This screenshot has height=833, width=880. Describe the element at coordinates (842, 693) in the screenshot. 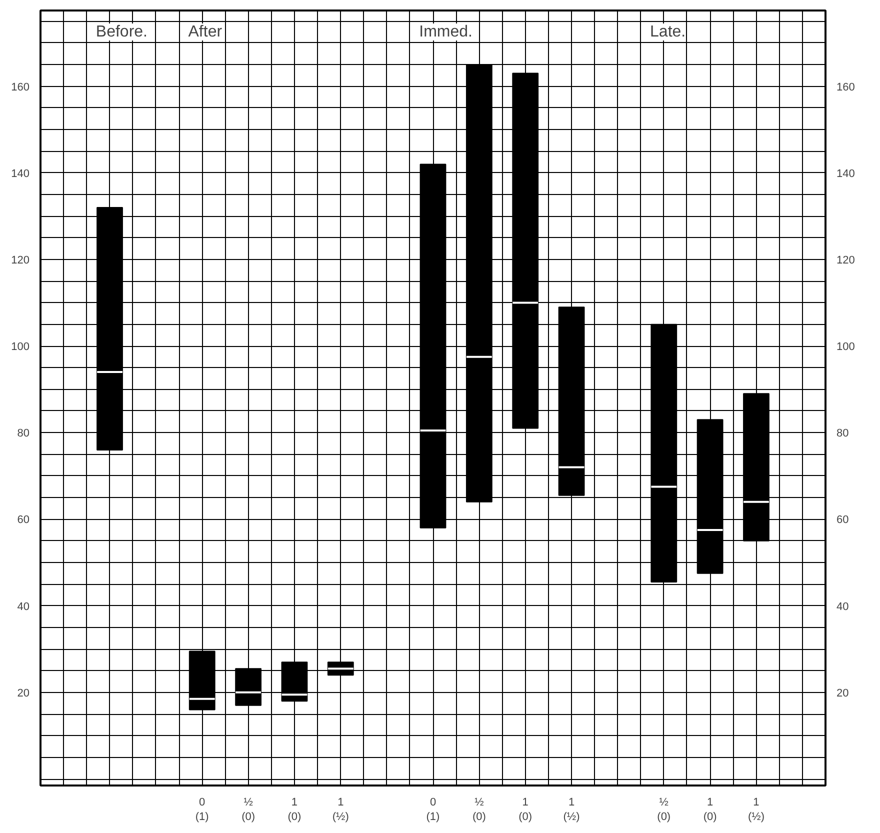

I see `y2-tick-label: 20` at that location.